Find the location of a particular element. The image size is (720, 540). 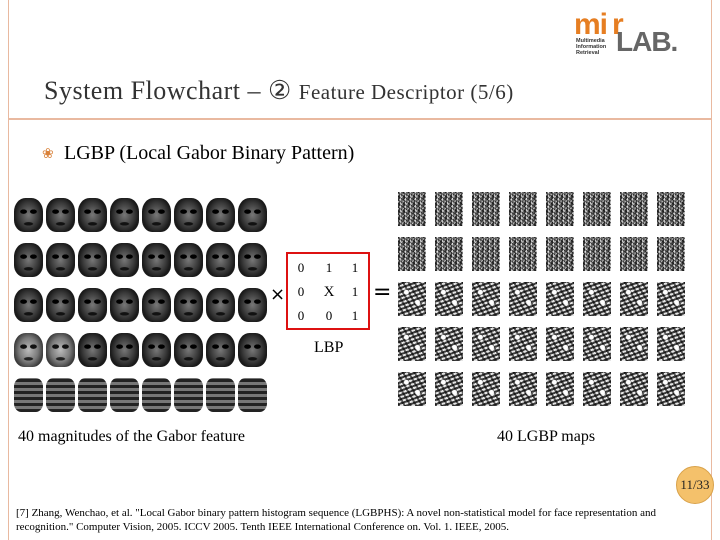

magnitudes-caption: 40 magnitudes of the Gabor feature is located at coordinates (132, 436).